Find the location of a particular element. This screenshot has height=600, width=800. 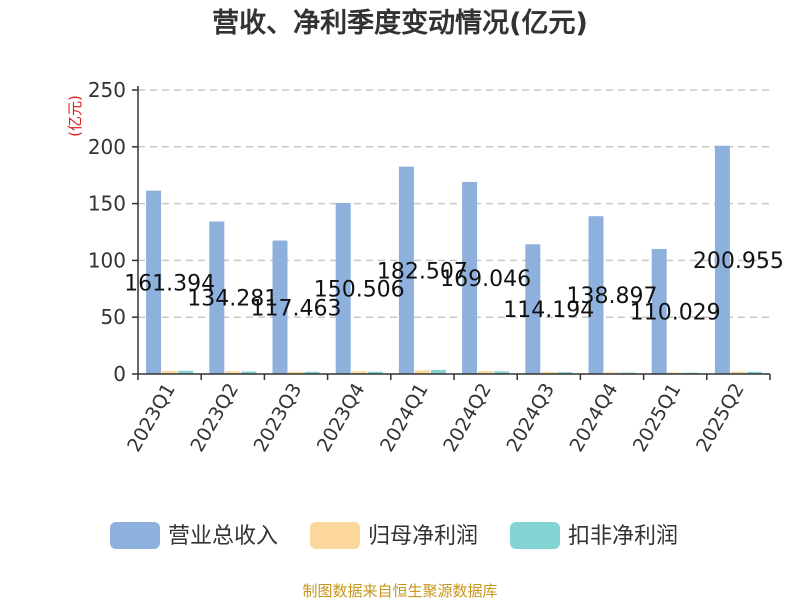

data-label: 150.506 is located at coordinates (359, 290).